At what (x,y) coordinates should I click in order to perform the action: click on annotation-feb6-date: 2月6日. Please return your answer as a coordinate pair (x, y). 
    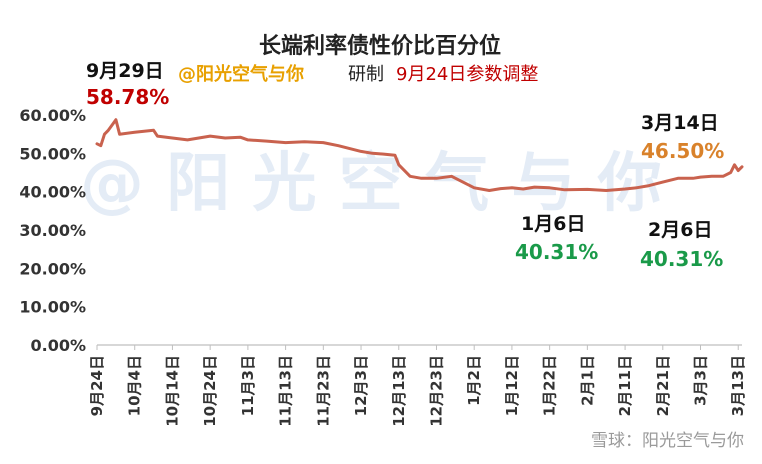
    Looking at the image, I should click on (680, 230).